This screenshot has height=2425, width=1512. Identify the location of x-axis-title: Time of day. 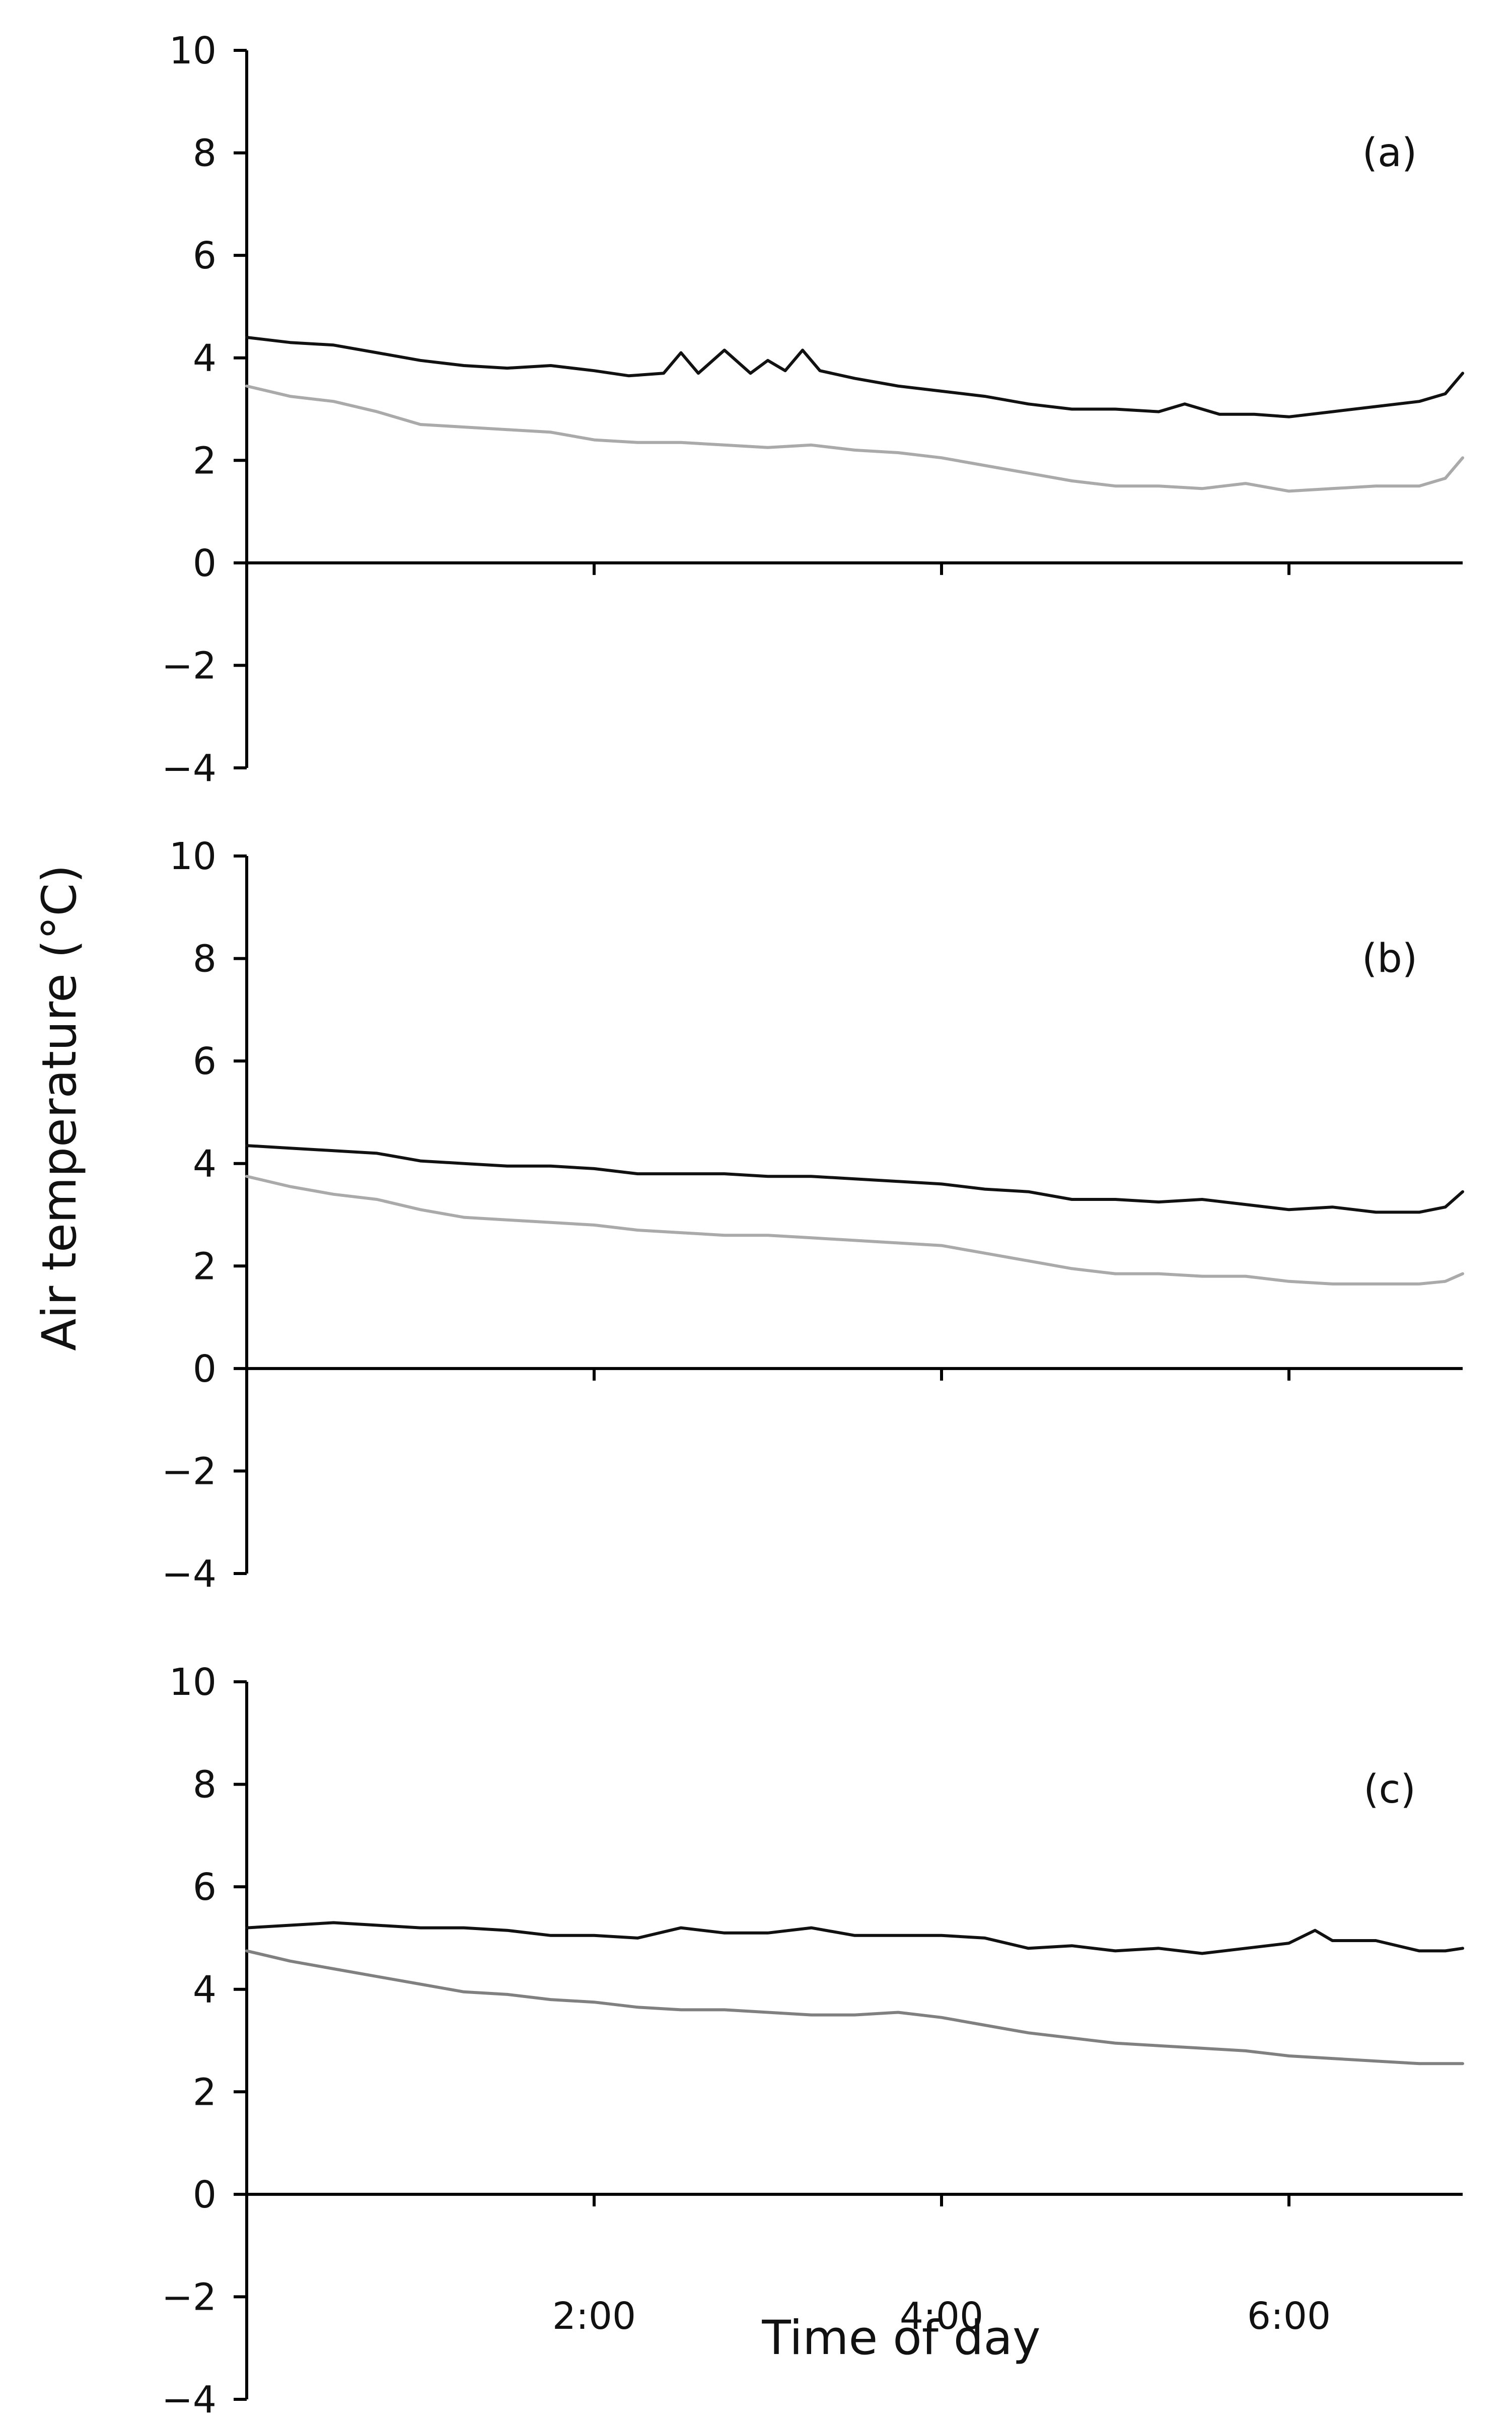
(901, 2338).